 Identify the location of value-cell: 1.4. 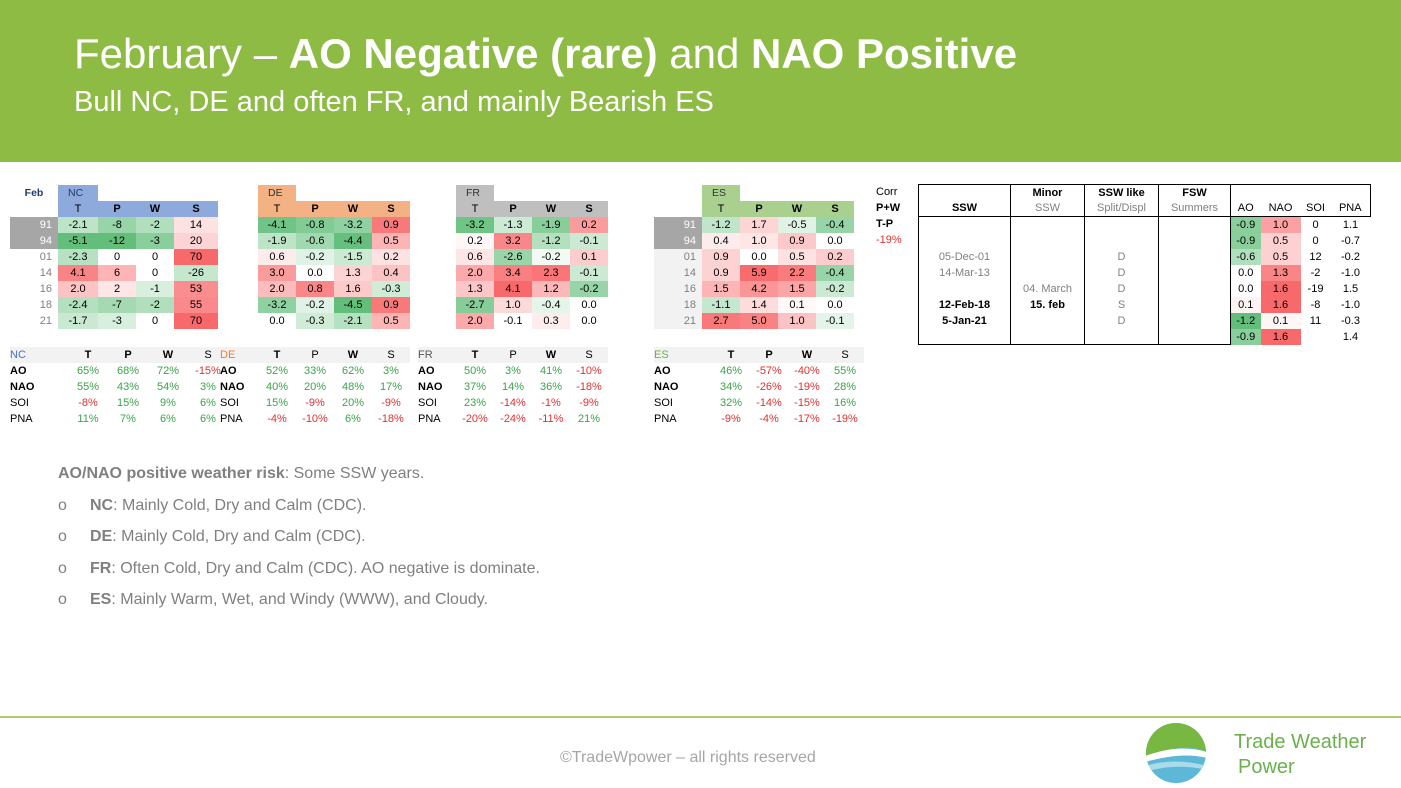
(759, 305).